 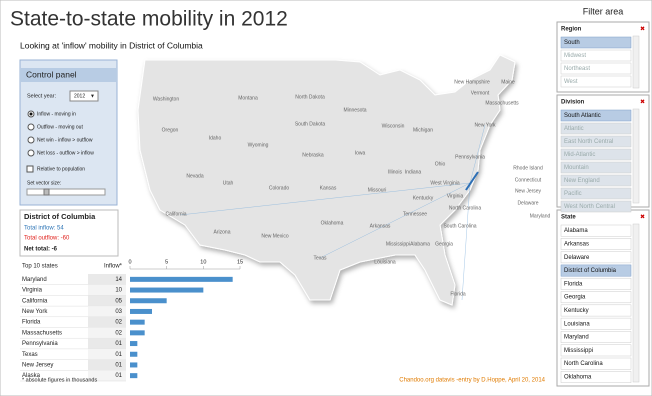 What do you see at coordinates (377, 190) in the screenshot?
I see `state-label: Missouri` at bounding box center [377, 190].